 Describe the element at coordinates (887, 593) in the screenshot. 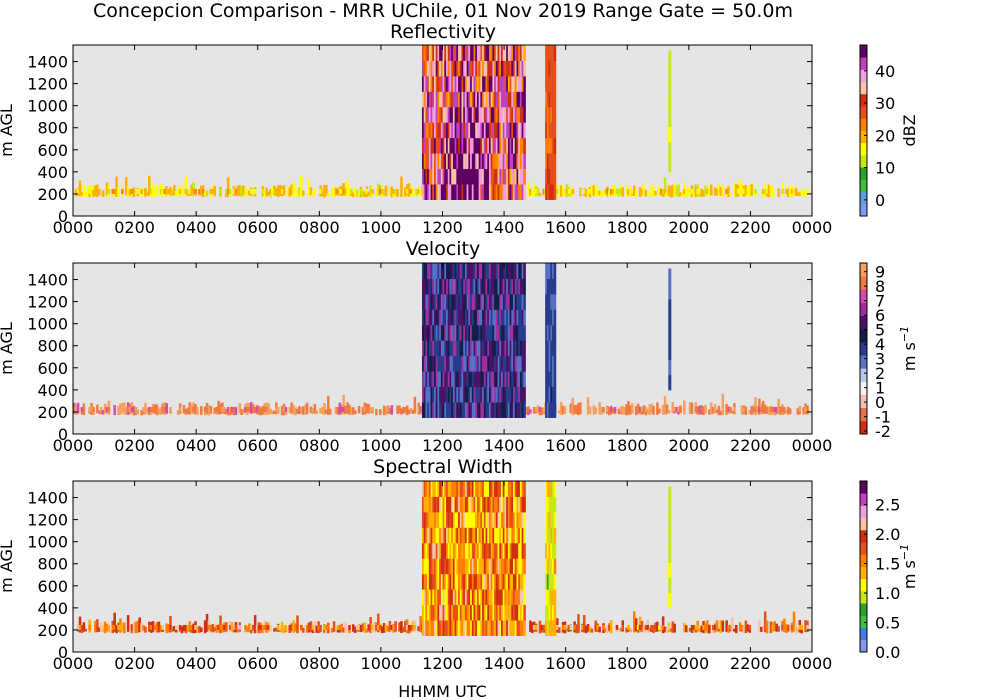

I see `colorbar-tick-label: 1.0` at that location.